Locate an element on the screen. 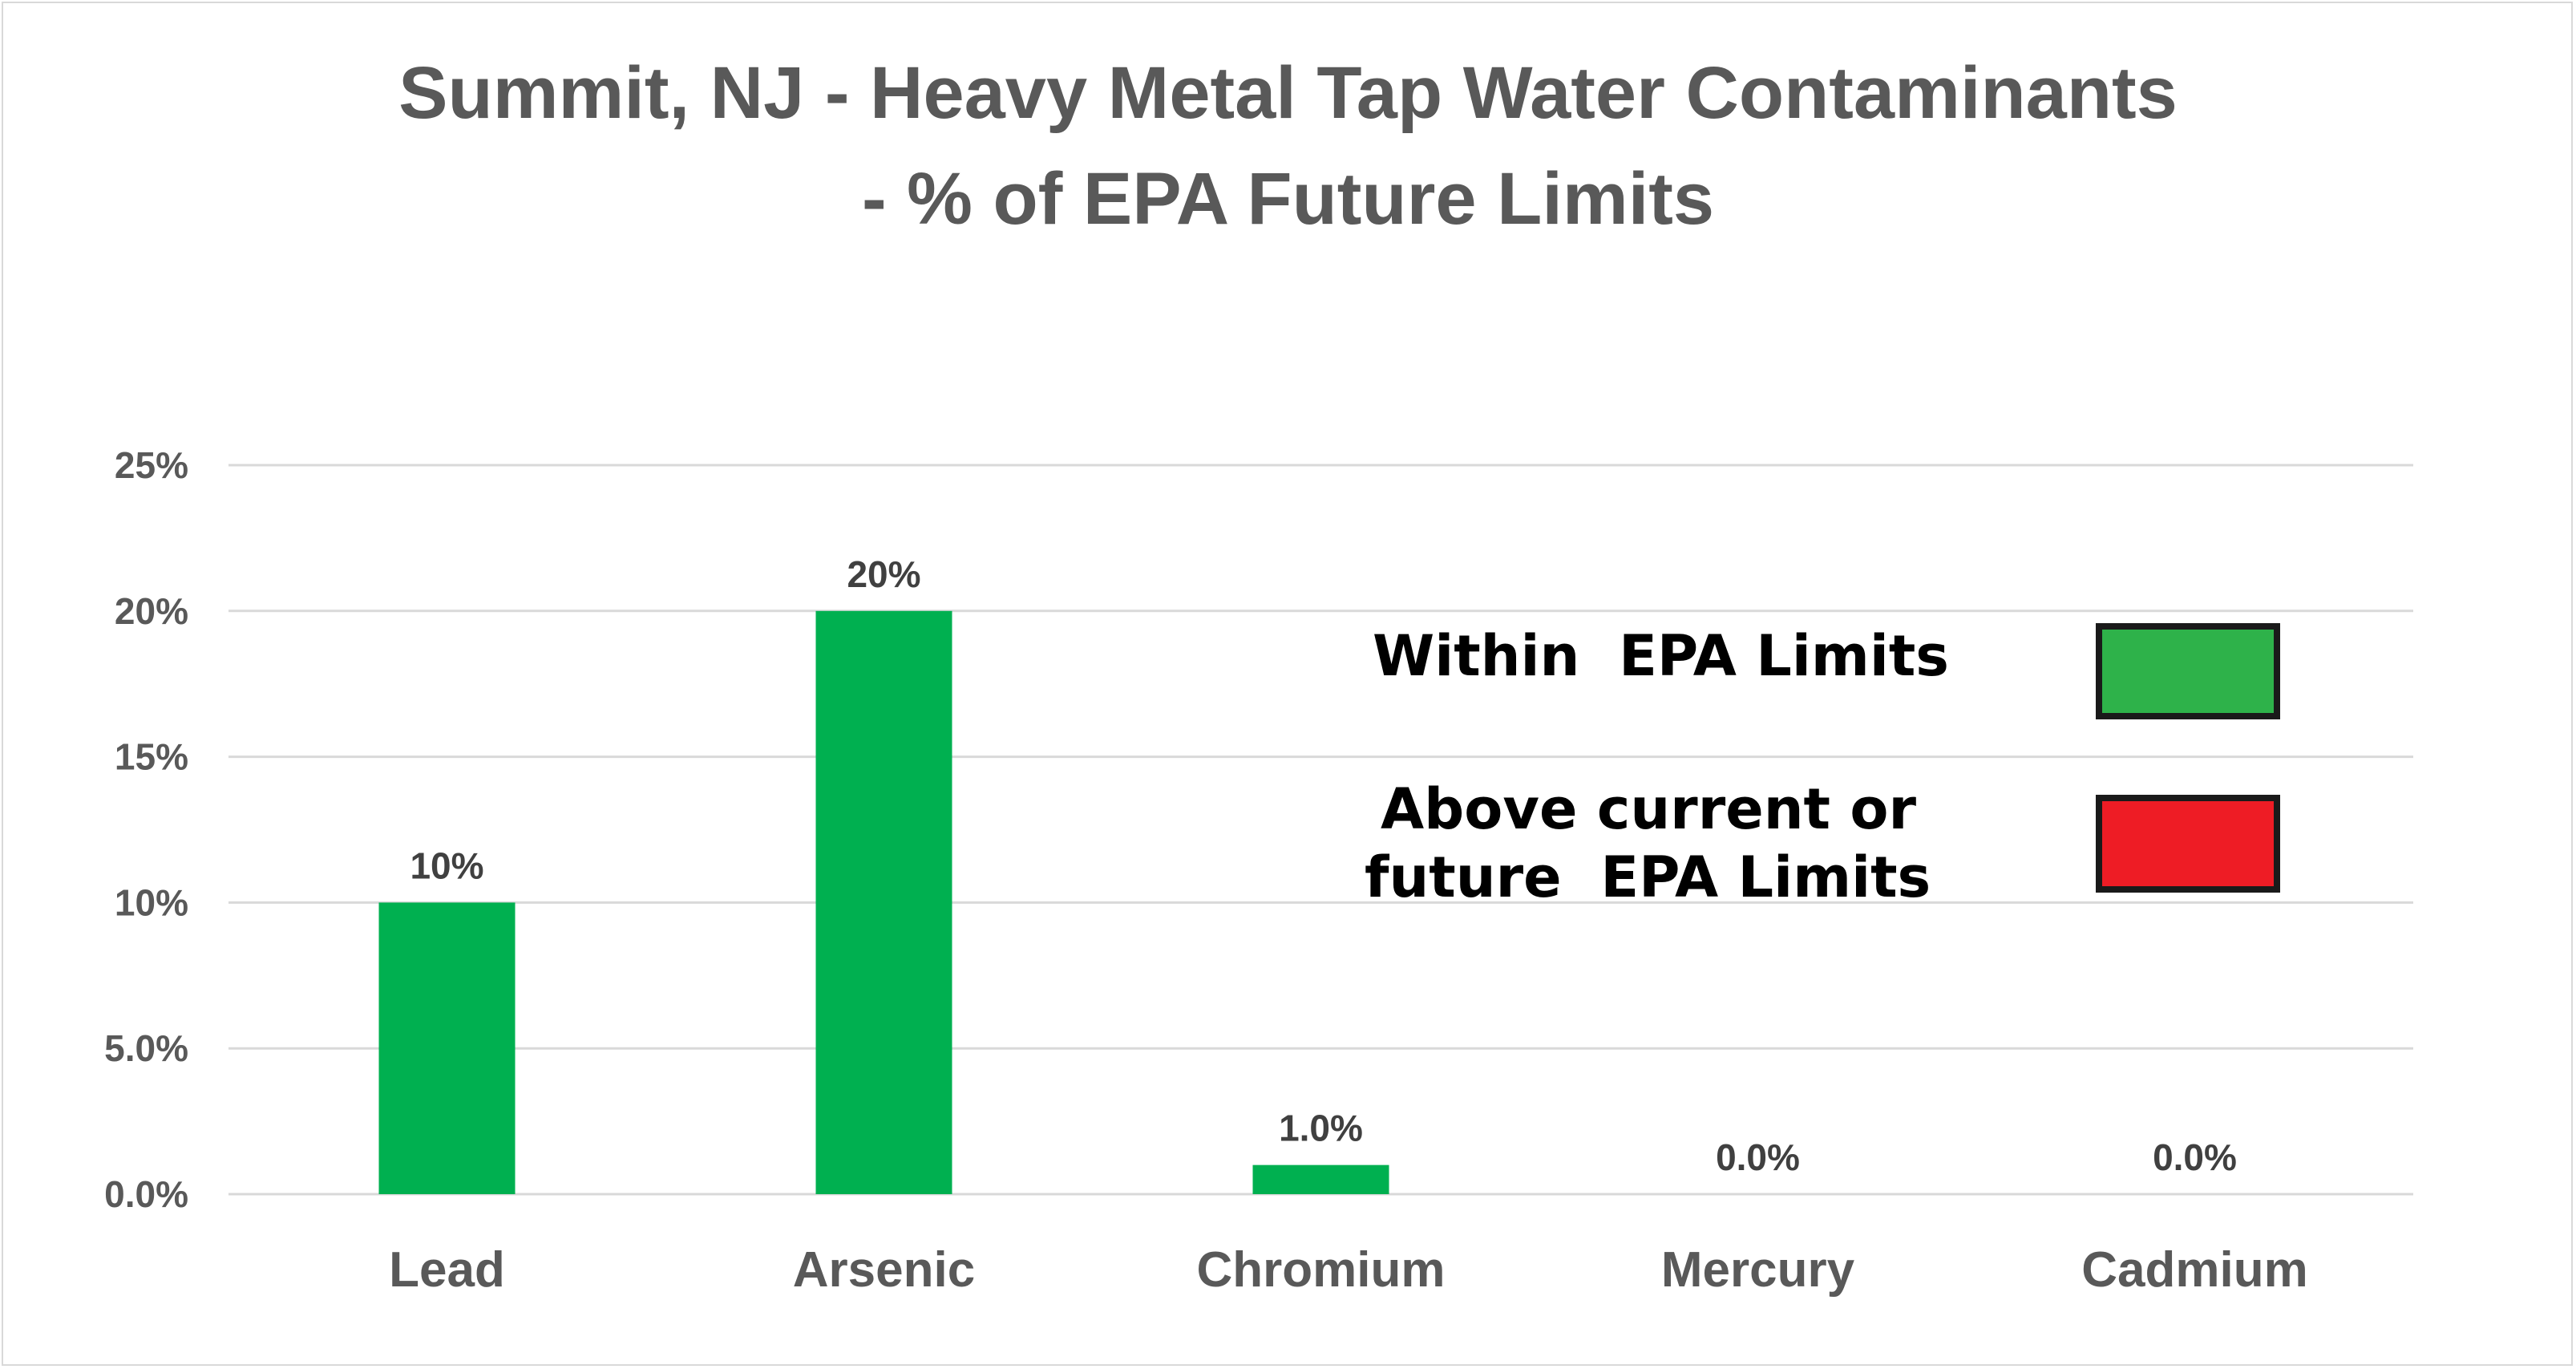  legend-label-2-line-1: Above current or is located at coordinates (1648, 809).